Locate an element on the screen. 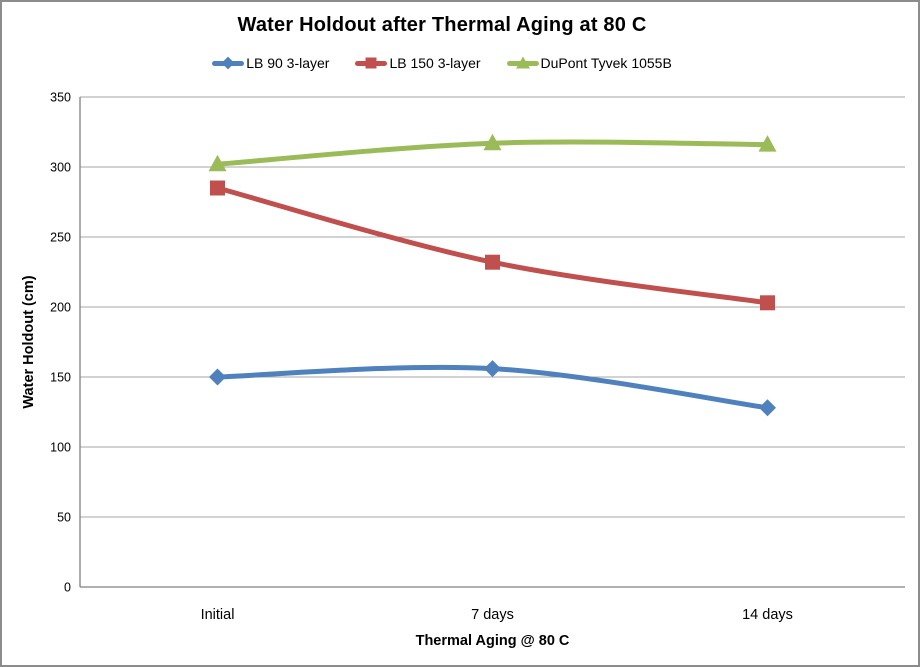 The image size is (920, 667). legend-label: DuPont Tyvek 1055B is located at coordinates (606, 63).